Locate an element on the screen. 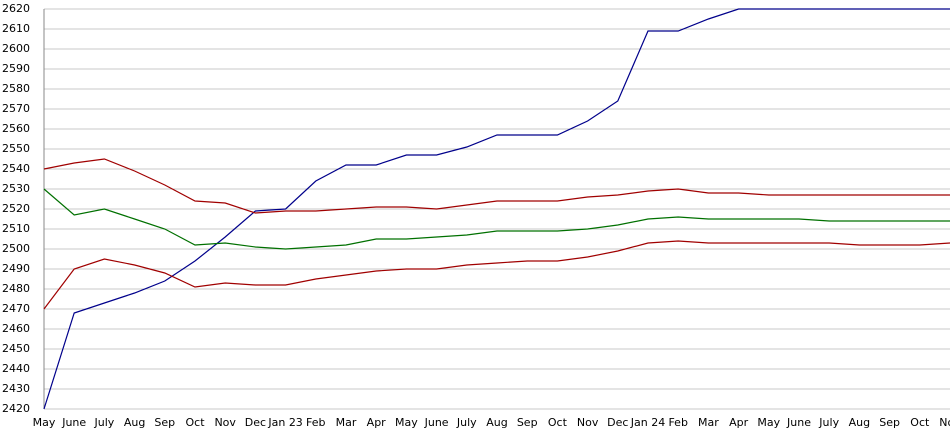 The height and width of the screenshot is (435, 950). y-tick-label: 2620 is located at coordinates (16, 8).